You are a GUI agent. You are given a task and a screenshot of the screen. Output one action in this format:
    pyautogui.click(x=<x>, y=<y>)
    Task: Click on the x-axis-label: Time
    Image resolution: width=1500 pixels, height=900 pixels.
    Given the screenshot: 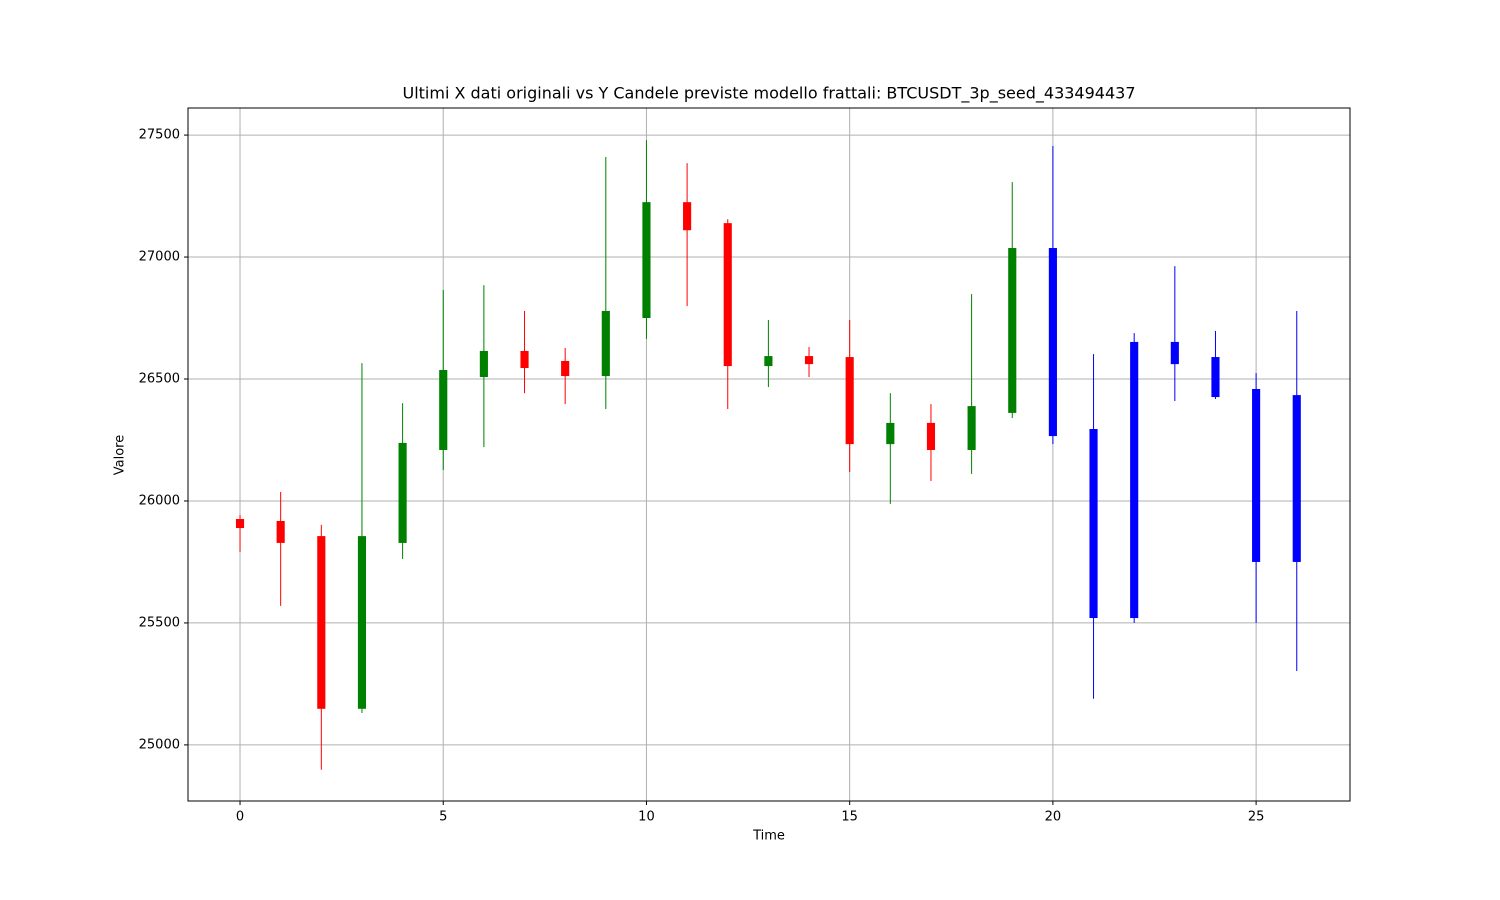 What is the action you would take?
    pyautogui.click(x=768, y=836)
    